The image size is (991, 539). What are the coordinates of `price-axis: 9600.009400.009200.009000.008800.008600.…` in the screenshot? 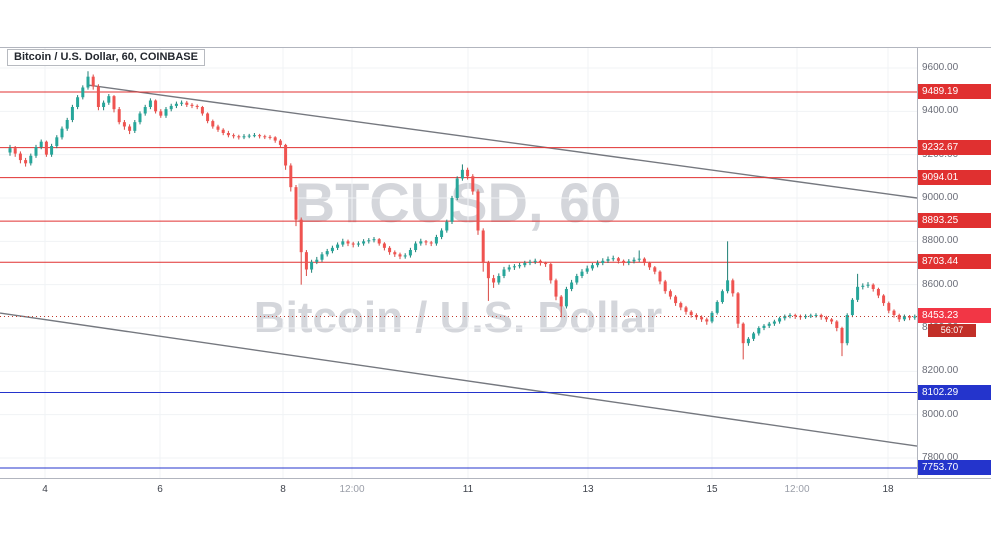 It's located at (954, 262).